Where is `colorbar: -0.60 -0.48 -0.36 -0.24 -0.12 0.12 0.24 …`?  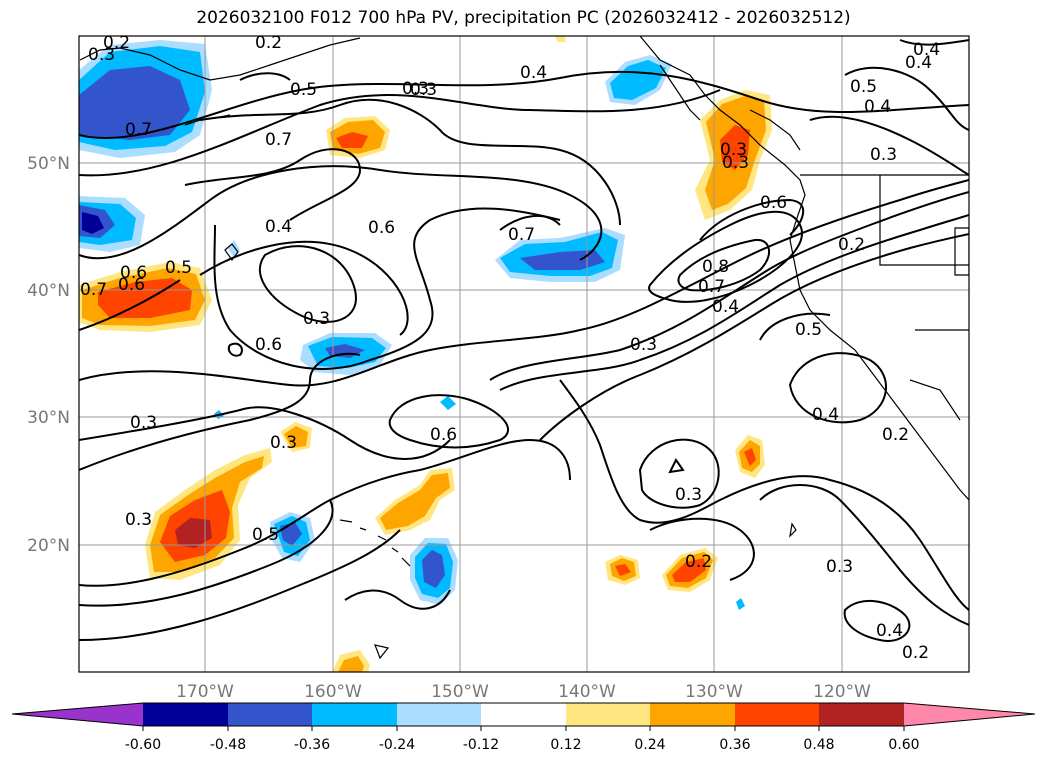
colorbar: -0.60 -0.48 -0.36 -0.24 -0.12 0.12 0.24 … is located at coordinates (523, 727).